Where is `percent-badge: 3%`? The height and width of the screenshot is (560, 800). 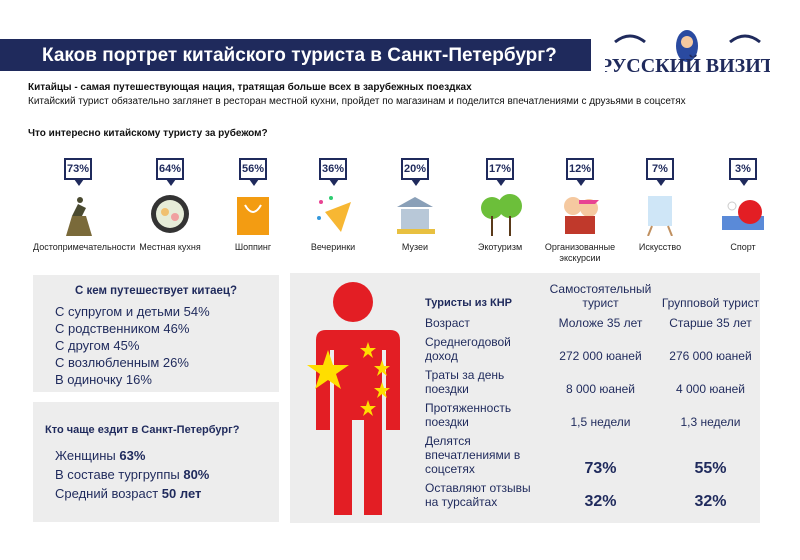 percent-badge: 3% is located at coordinates (743, 172).